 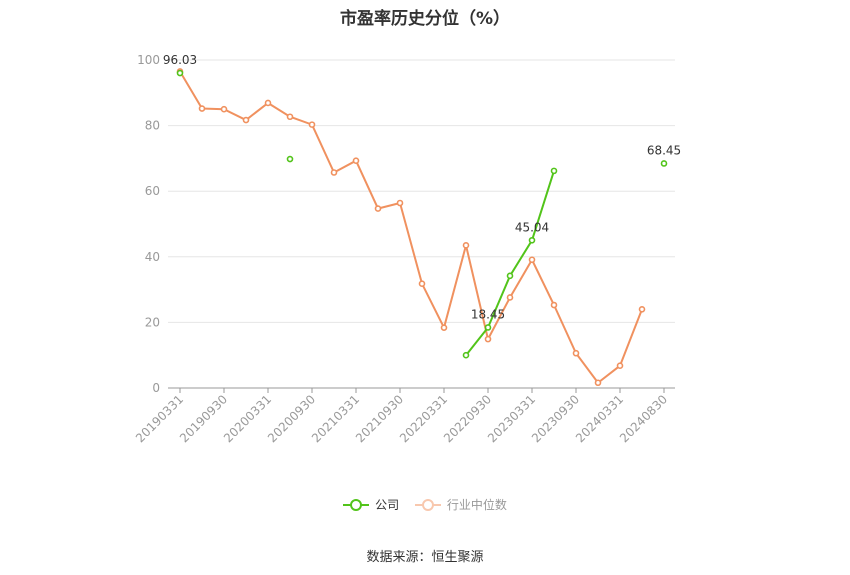 What do you see at coordinates (148, 224) in the screenshot?
I see `y-axis: 0 20 40 60 80 100` at bounding box center [148, 224].